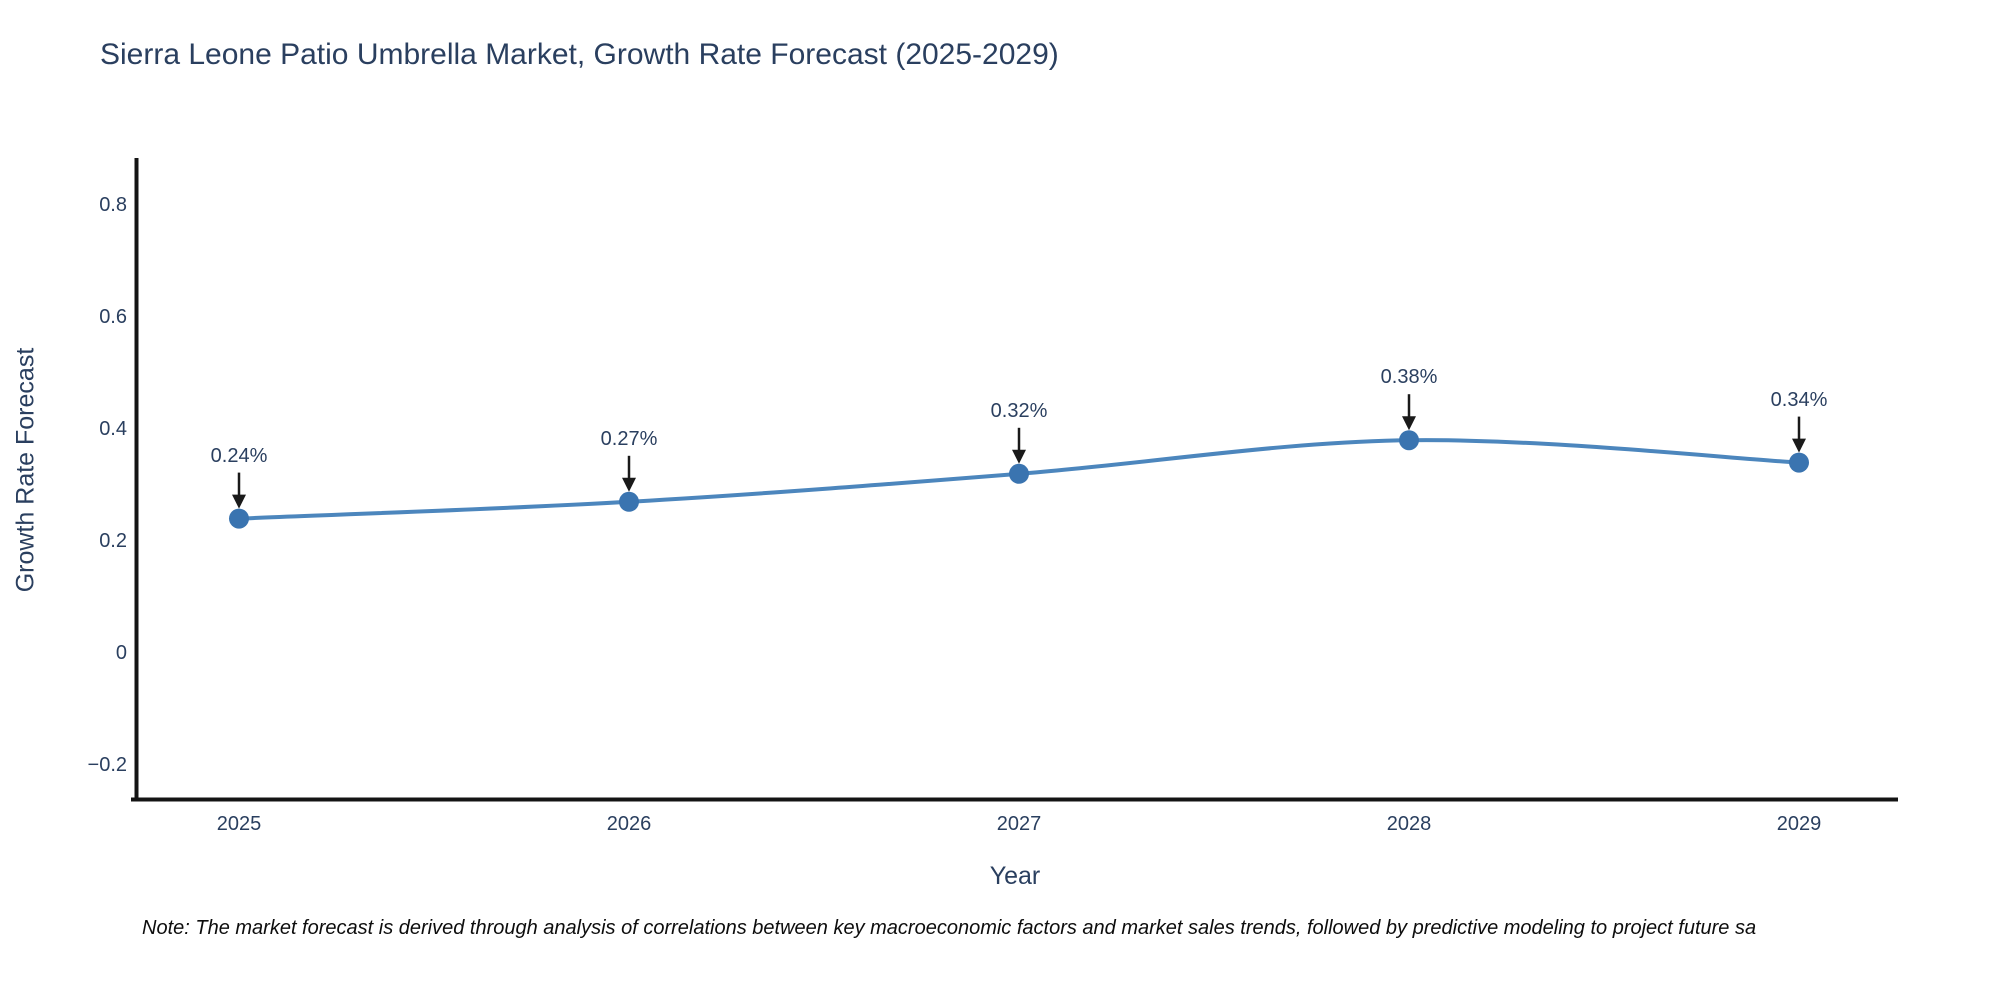 Image resolution: width=2000 pixels, height=1000 pixels. Describe the element at coordinates (1799, 824) in the screenshot. I see `x-tick-label: 2029` at that location.